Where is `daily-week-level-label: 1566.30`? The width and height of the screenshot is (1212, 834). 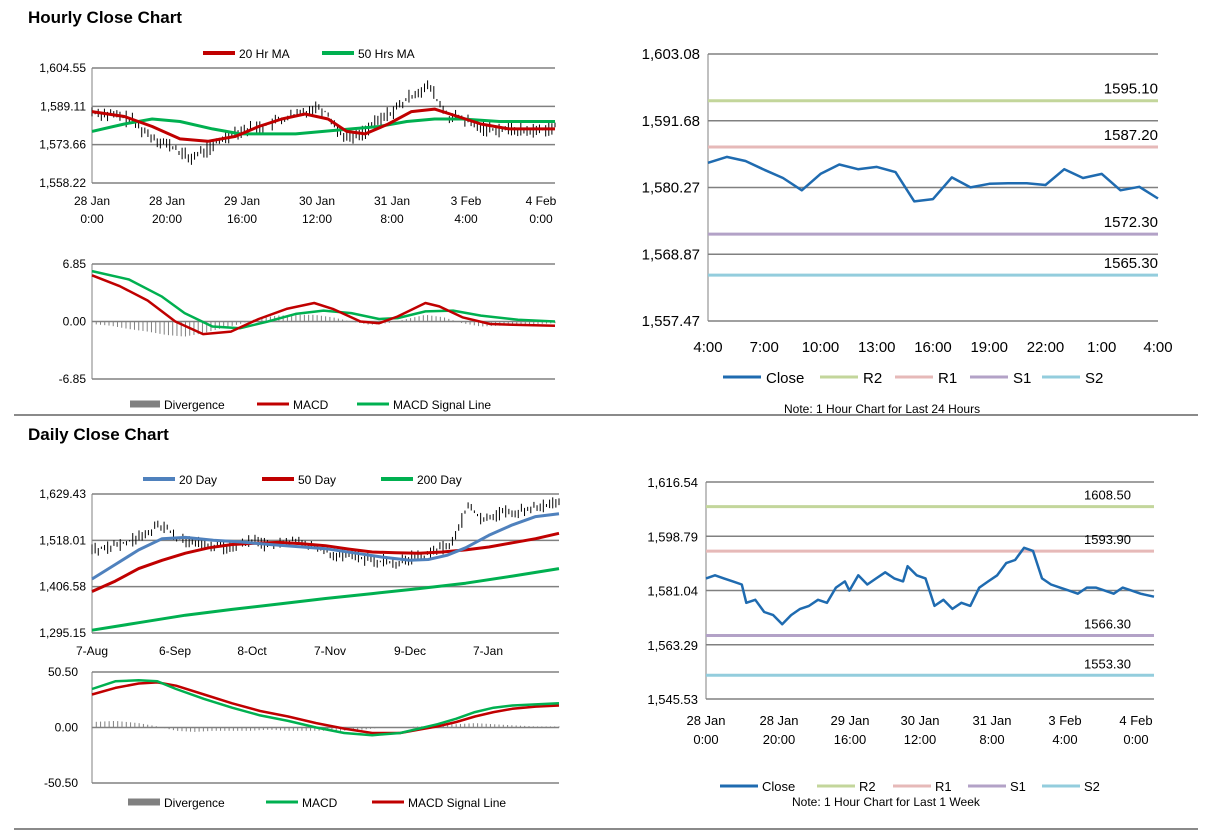 daily-week-level-label: 1566.30 is located at coordinates (1107, 624).